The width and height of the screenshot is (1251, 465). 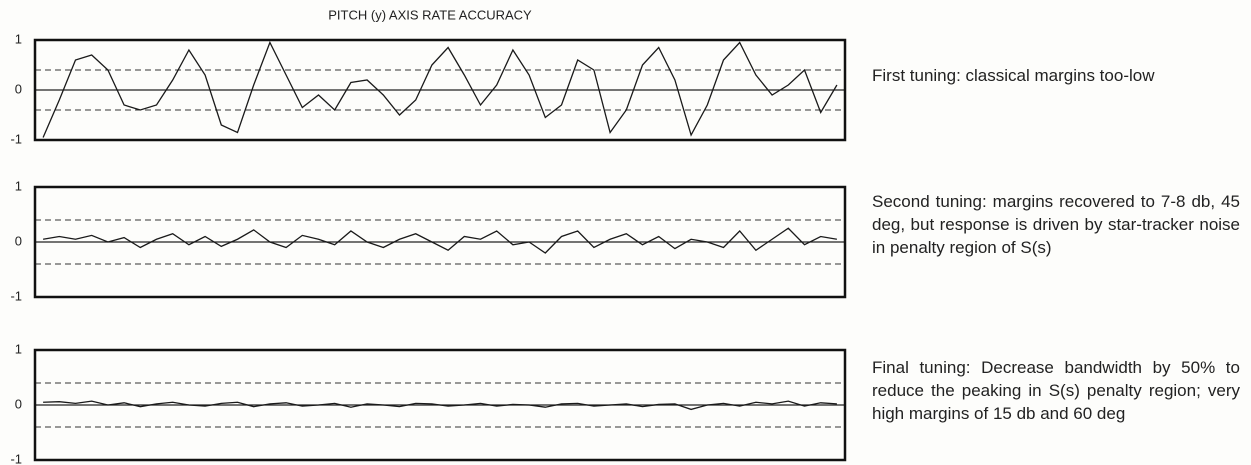 What do you see at coordinates (1013, 75) in the screenshot?
I see `annotation: First tuning: classical margins too-low` at bounding box center [1013, 75].